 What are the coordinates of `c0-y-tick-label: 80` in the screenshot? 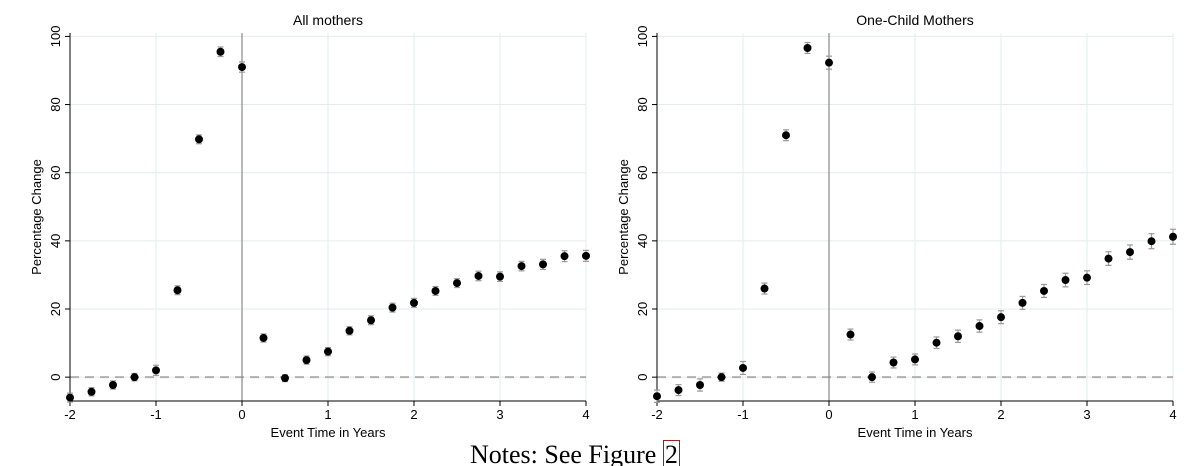 It's located at (55, 104).